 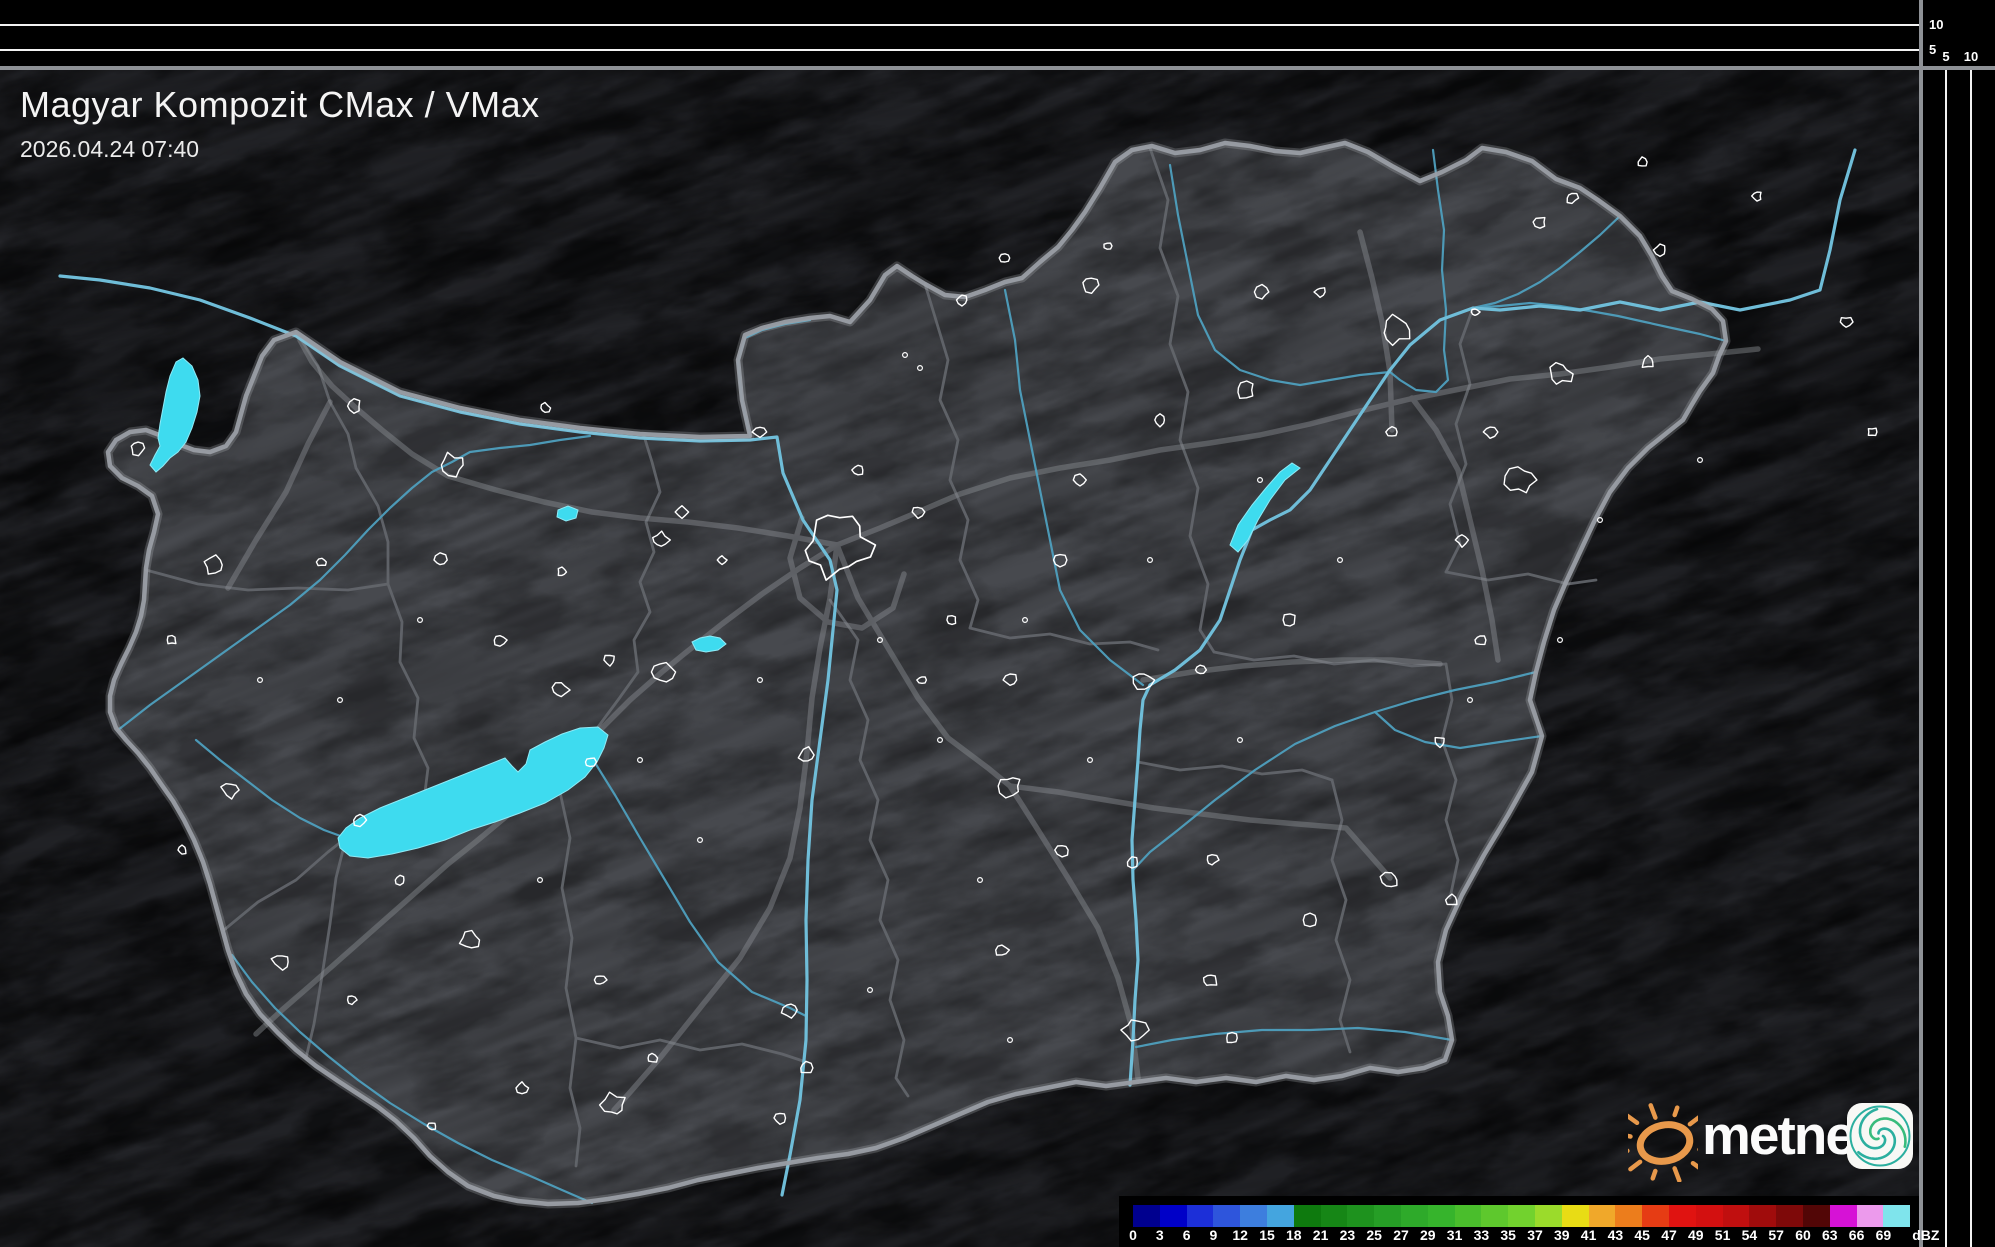 I want to click on legend-unit-label: dBZ, so click(x=1926, y=1235).